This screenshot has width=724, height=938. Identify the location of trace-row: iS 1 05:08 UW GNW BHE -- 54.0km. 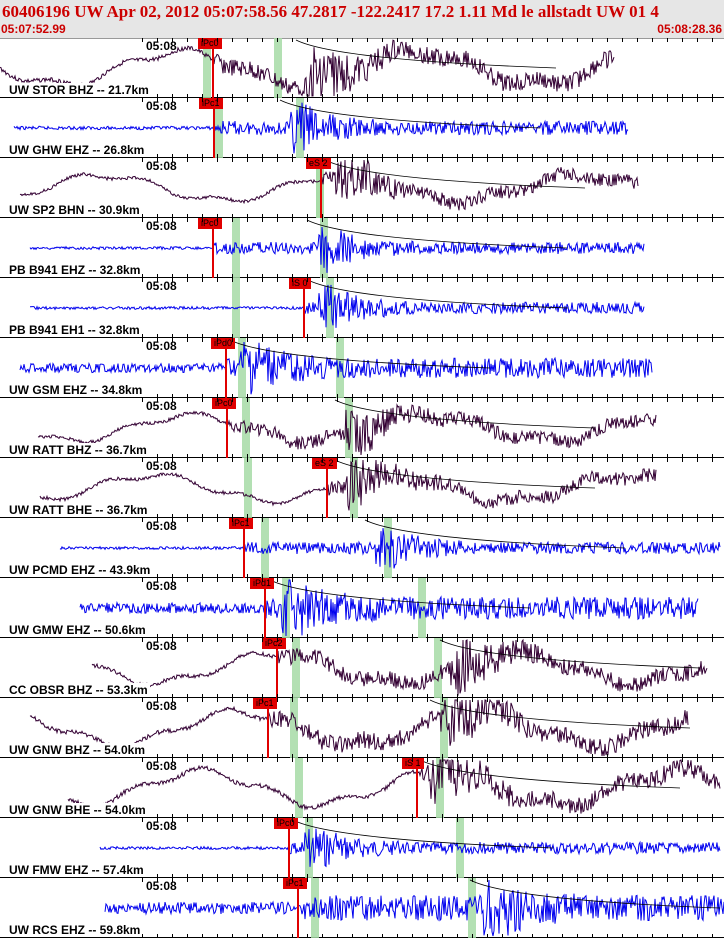
(362, 788).